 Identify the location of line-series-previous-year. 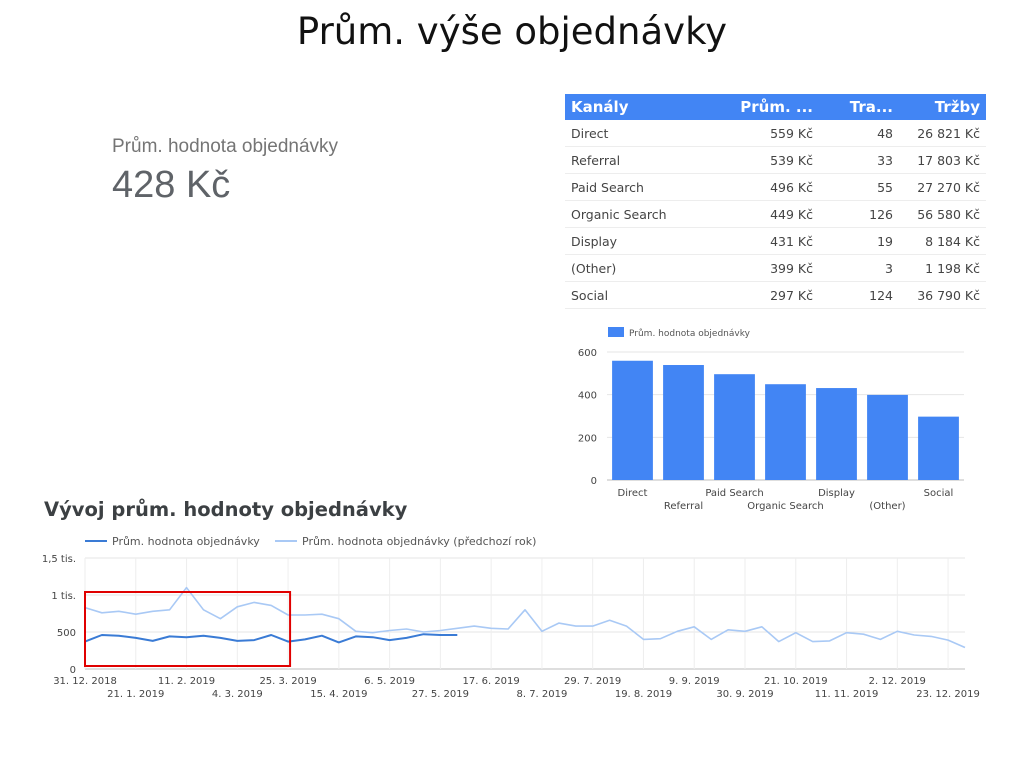
(525, 617).